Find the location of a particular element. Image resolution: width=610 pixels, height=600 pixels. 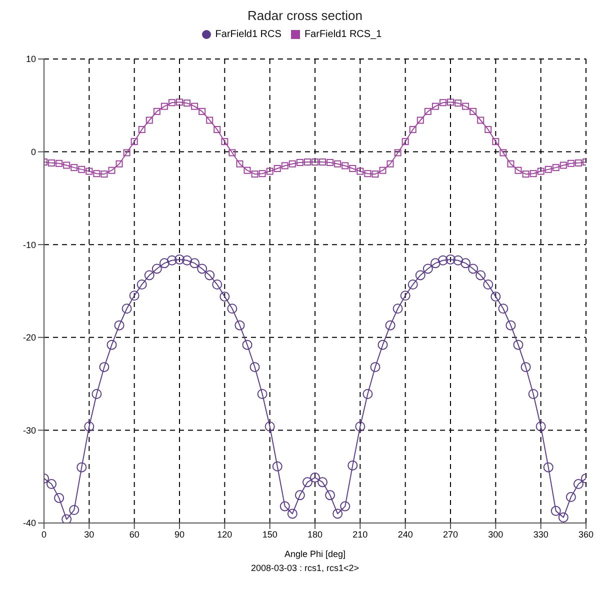

text: 2008-03-03 : rcs1, rcs1<2> is located at coordinates (305, 568).